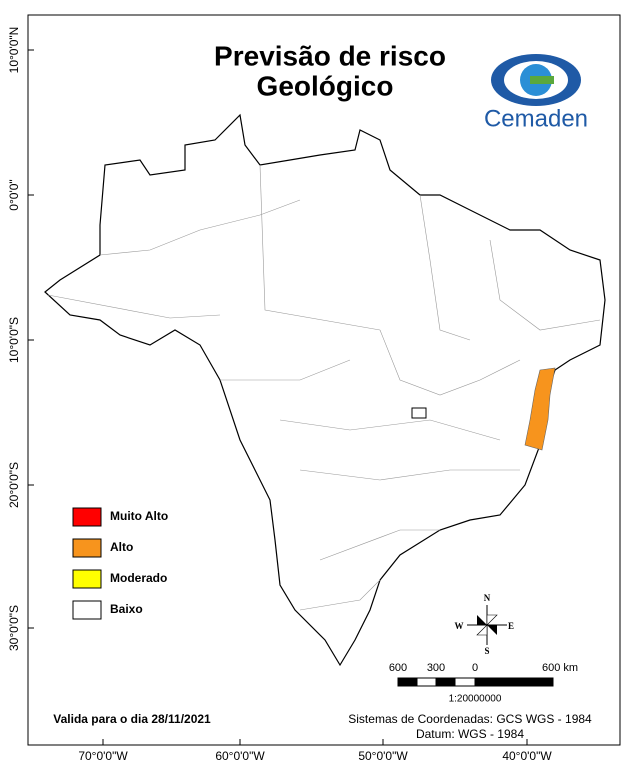 This screenshot has width=643, height=768. Describe the element at coordinates (14, 628) in the screenshot. I see `latitude-label: 30°0'0"S` at that location.